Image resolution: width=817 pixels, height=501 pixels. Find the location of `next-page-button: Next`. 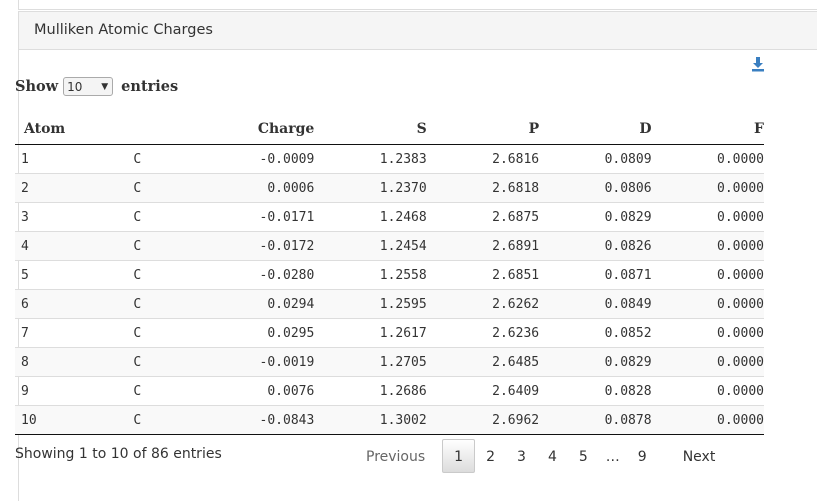

next-page-button: Next is located at coordinates (699, 457).